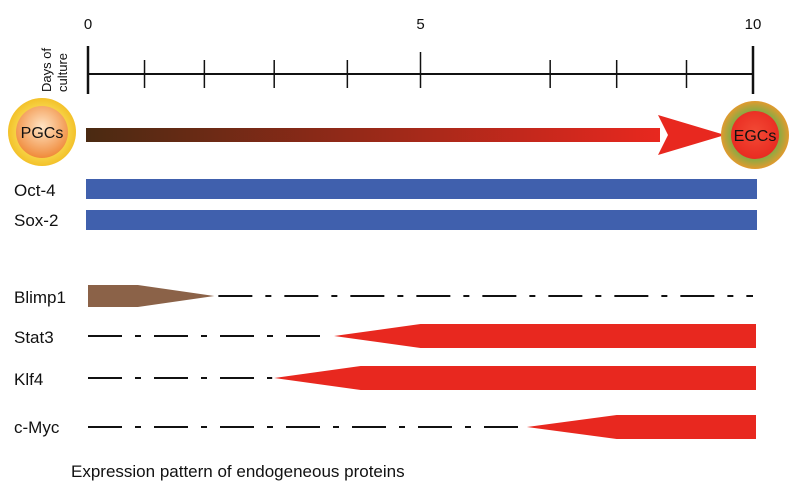  Describe the element at coordinates (545, 336) in the screenshot. I see `expression-taper-stat3` at that location.